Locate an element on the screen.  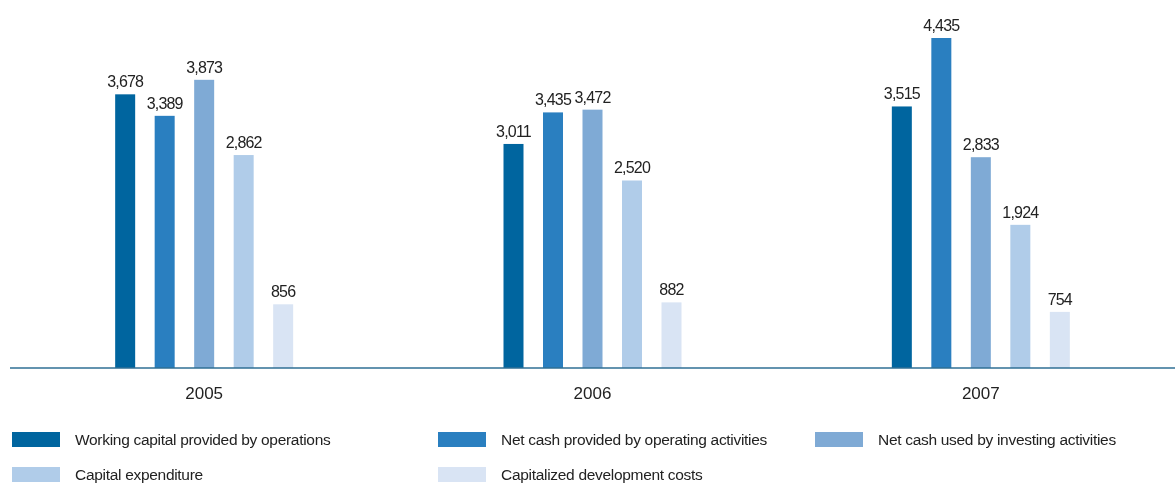
data-label: 2,833 is located at coordinates (981, 145).